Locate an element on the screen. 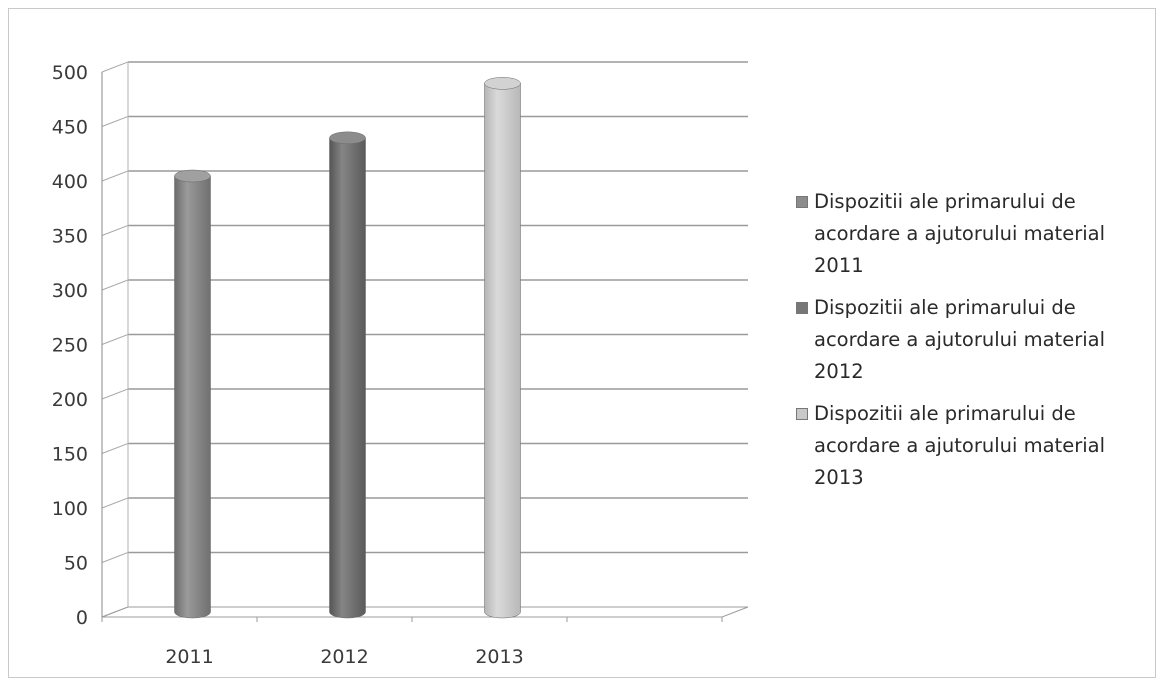 The width and height of the screenshot is (1160, 683). y-tick-labels: 0 50 100 150 200 250 300 350 400 450 500 is located at coordinates (70, 345).